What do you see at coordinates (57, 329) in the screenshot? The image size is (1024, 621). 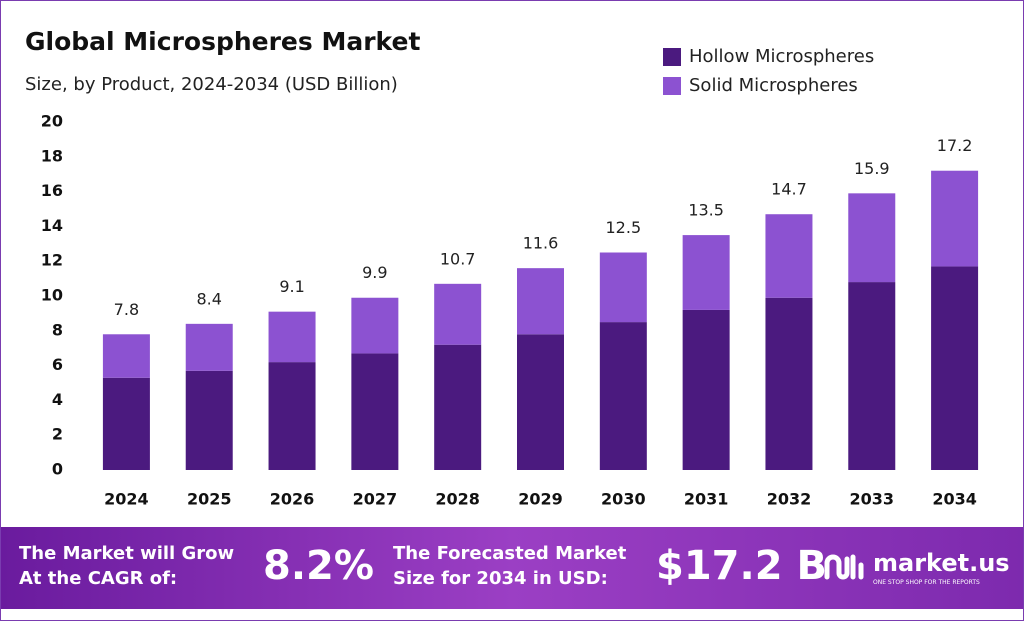 I see `y-tick-label: 8` at bounding box center [57, 329].